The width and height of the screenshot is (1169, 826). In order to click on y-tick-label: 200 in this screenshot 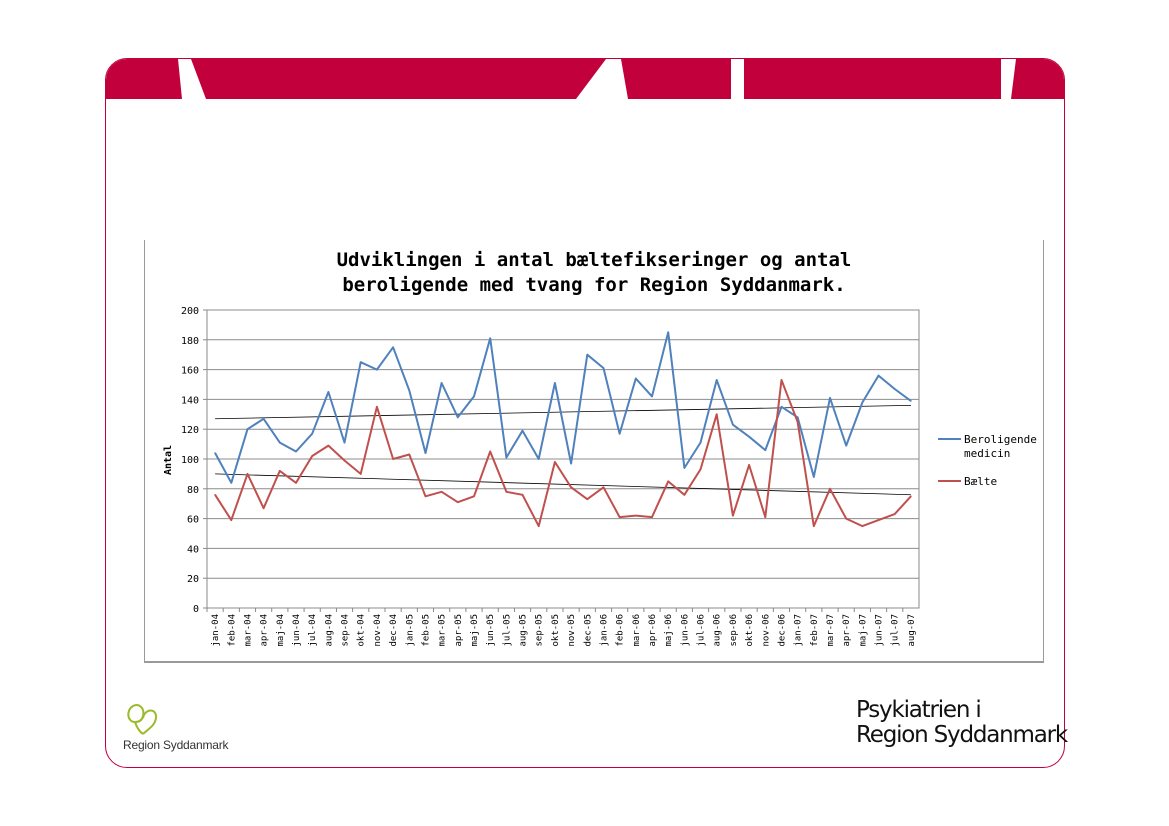, I will do `click(190, 311)`.